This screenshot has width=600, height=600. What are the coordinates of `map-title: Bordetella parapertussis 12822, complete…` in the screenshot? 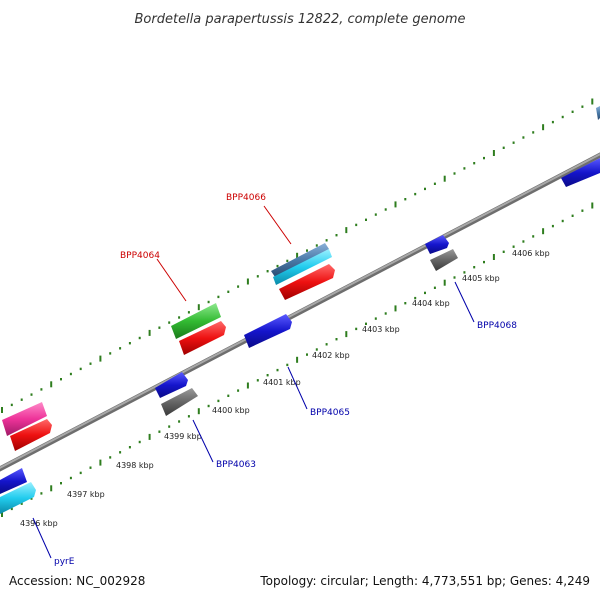 It's located at (300, 19).